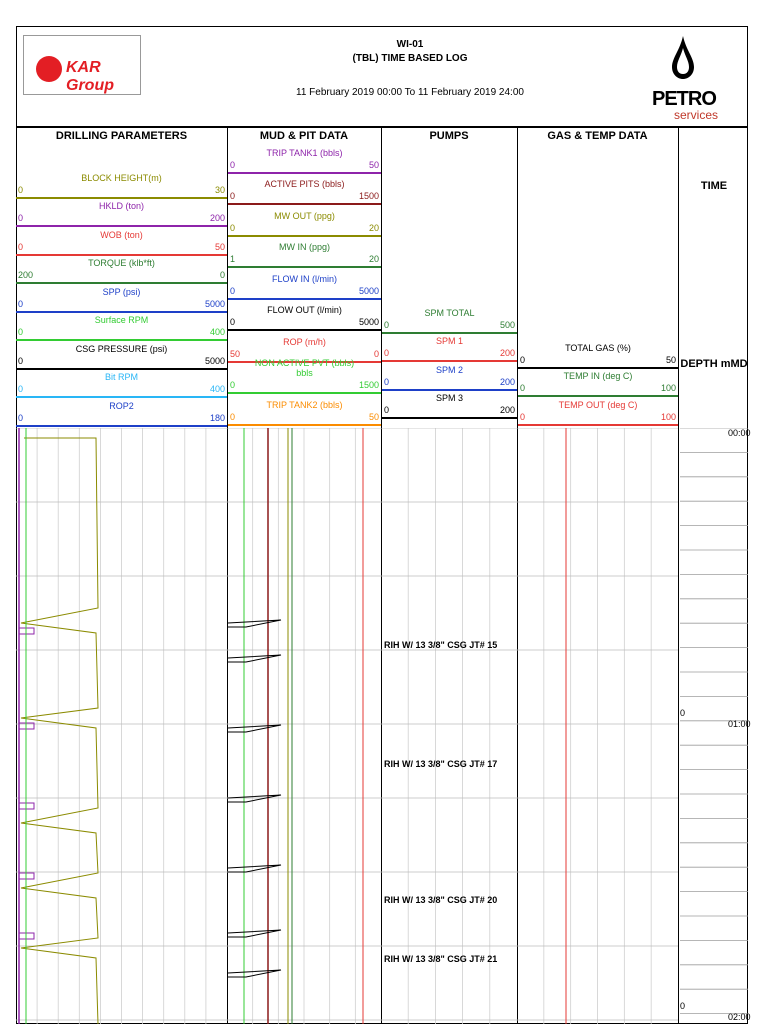  Describe the element at coordinates (441, 959) in the screenshot. I see `annotation-jt21: RIH W/ 13 3/8" CSG JT# 21` at that location.